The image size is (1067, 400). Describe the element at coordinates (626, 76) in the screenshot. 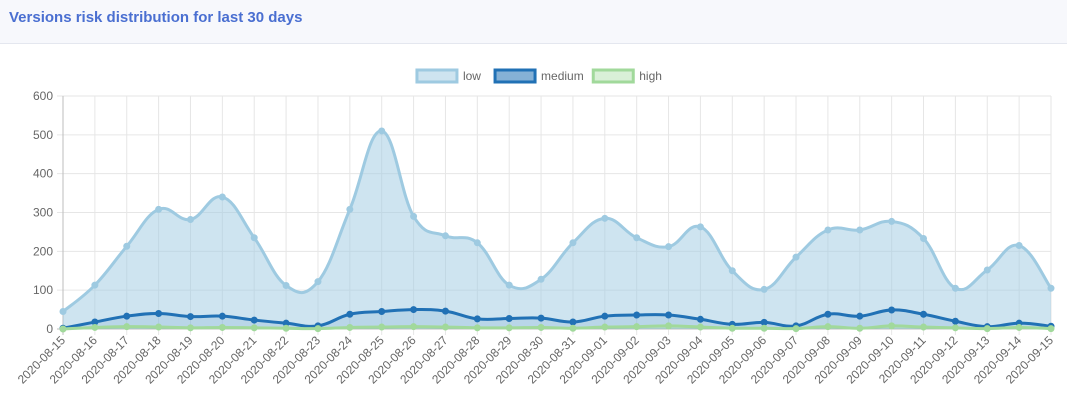

I see `legend-item-high: high` at that location.